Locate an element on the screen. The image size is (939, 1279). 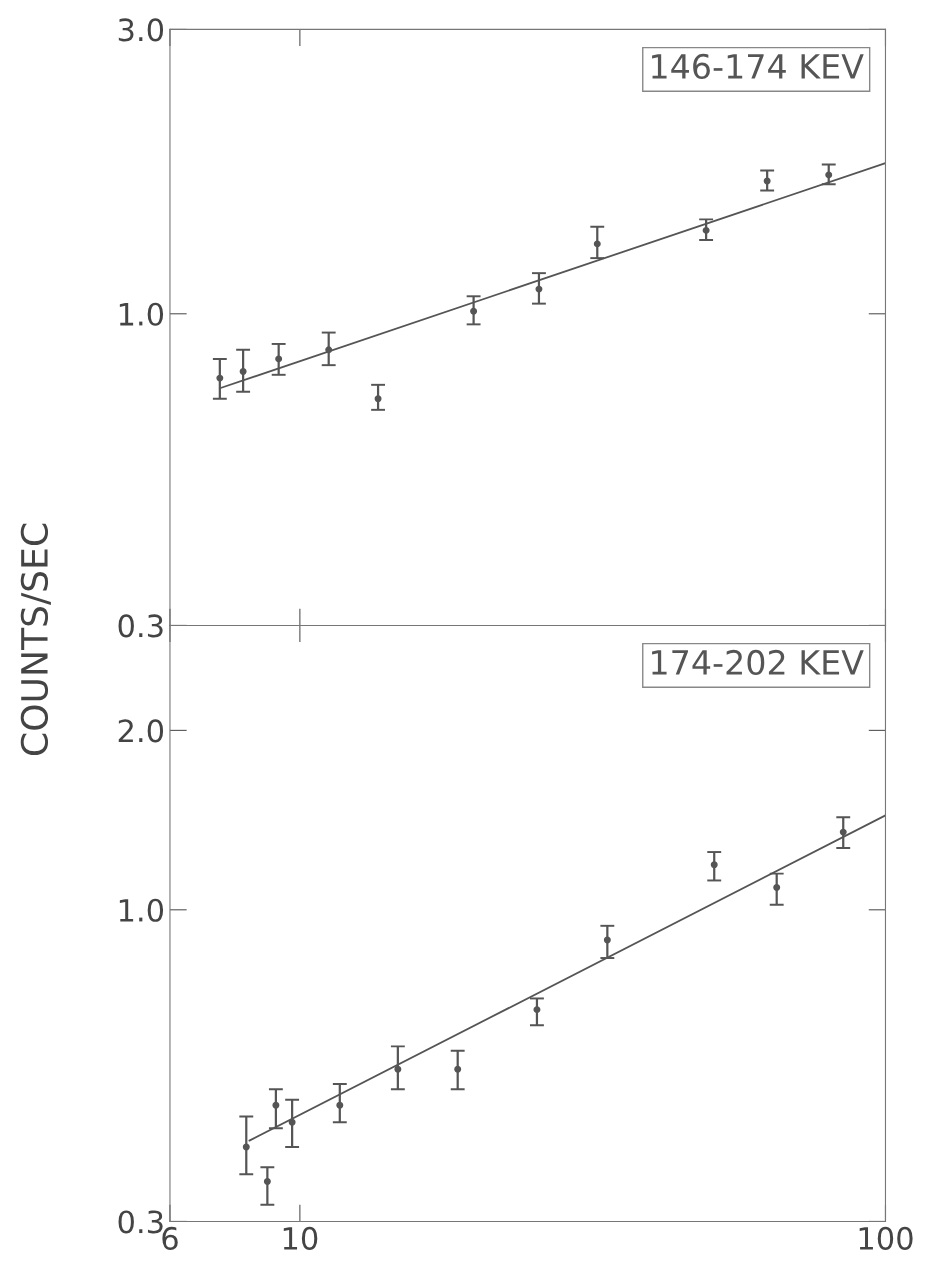
x-tick-label: 6 is located at coordinates (170, 1238).